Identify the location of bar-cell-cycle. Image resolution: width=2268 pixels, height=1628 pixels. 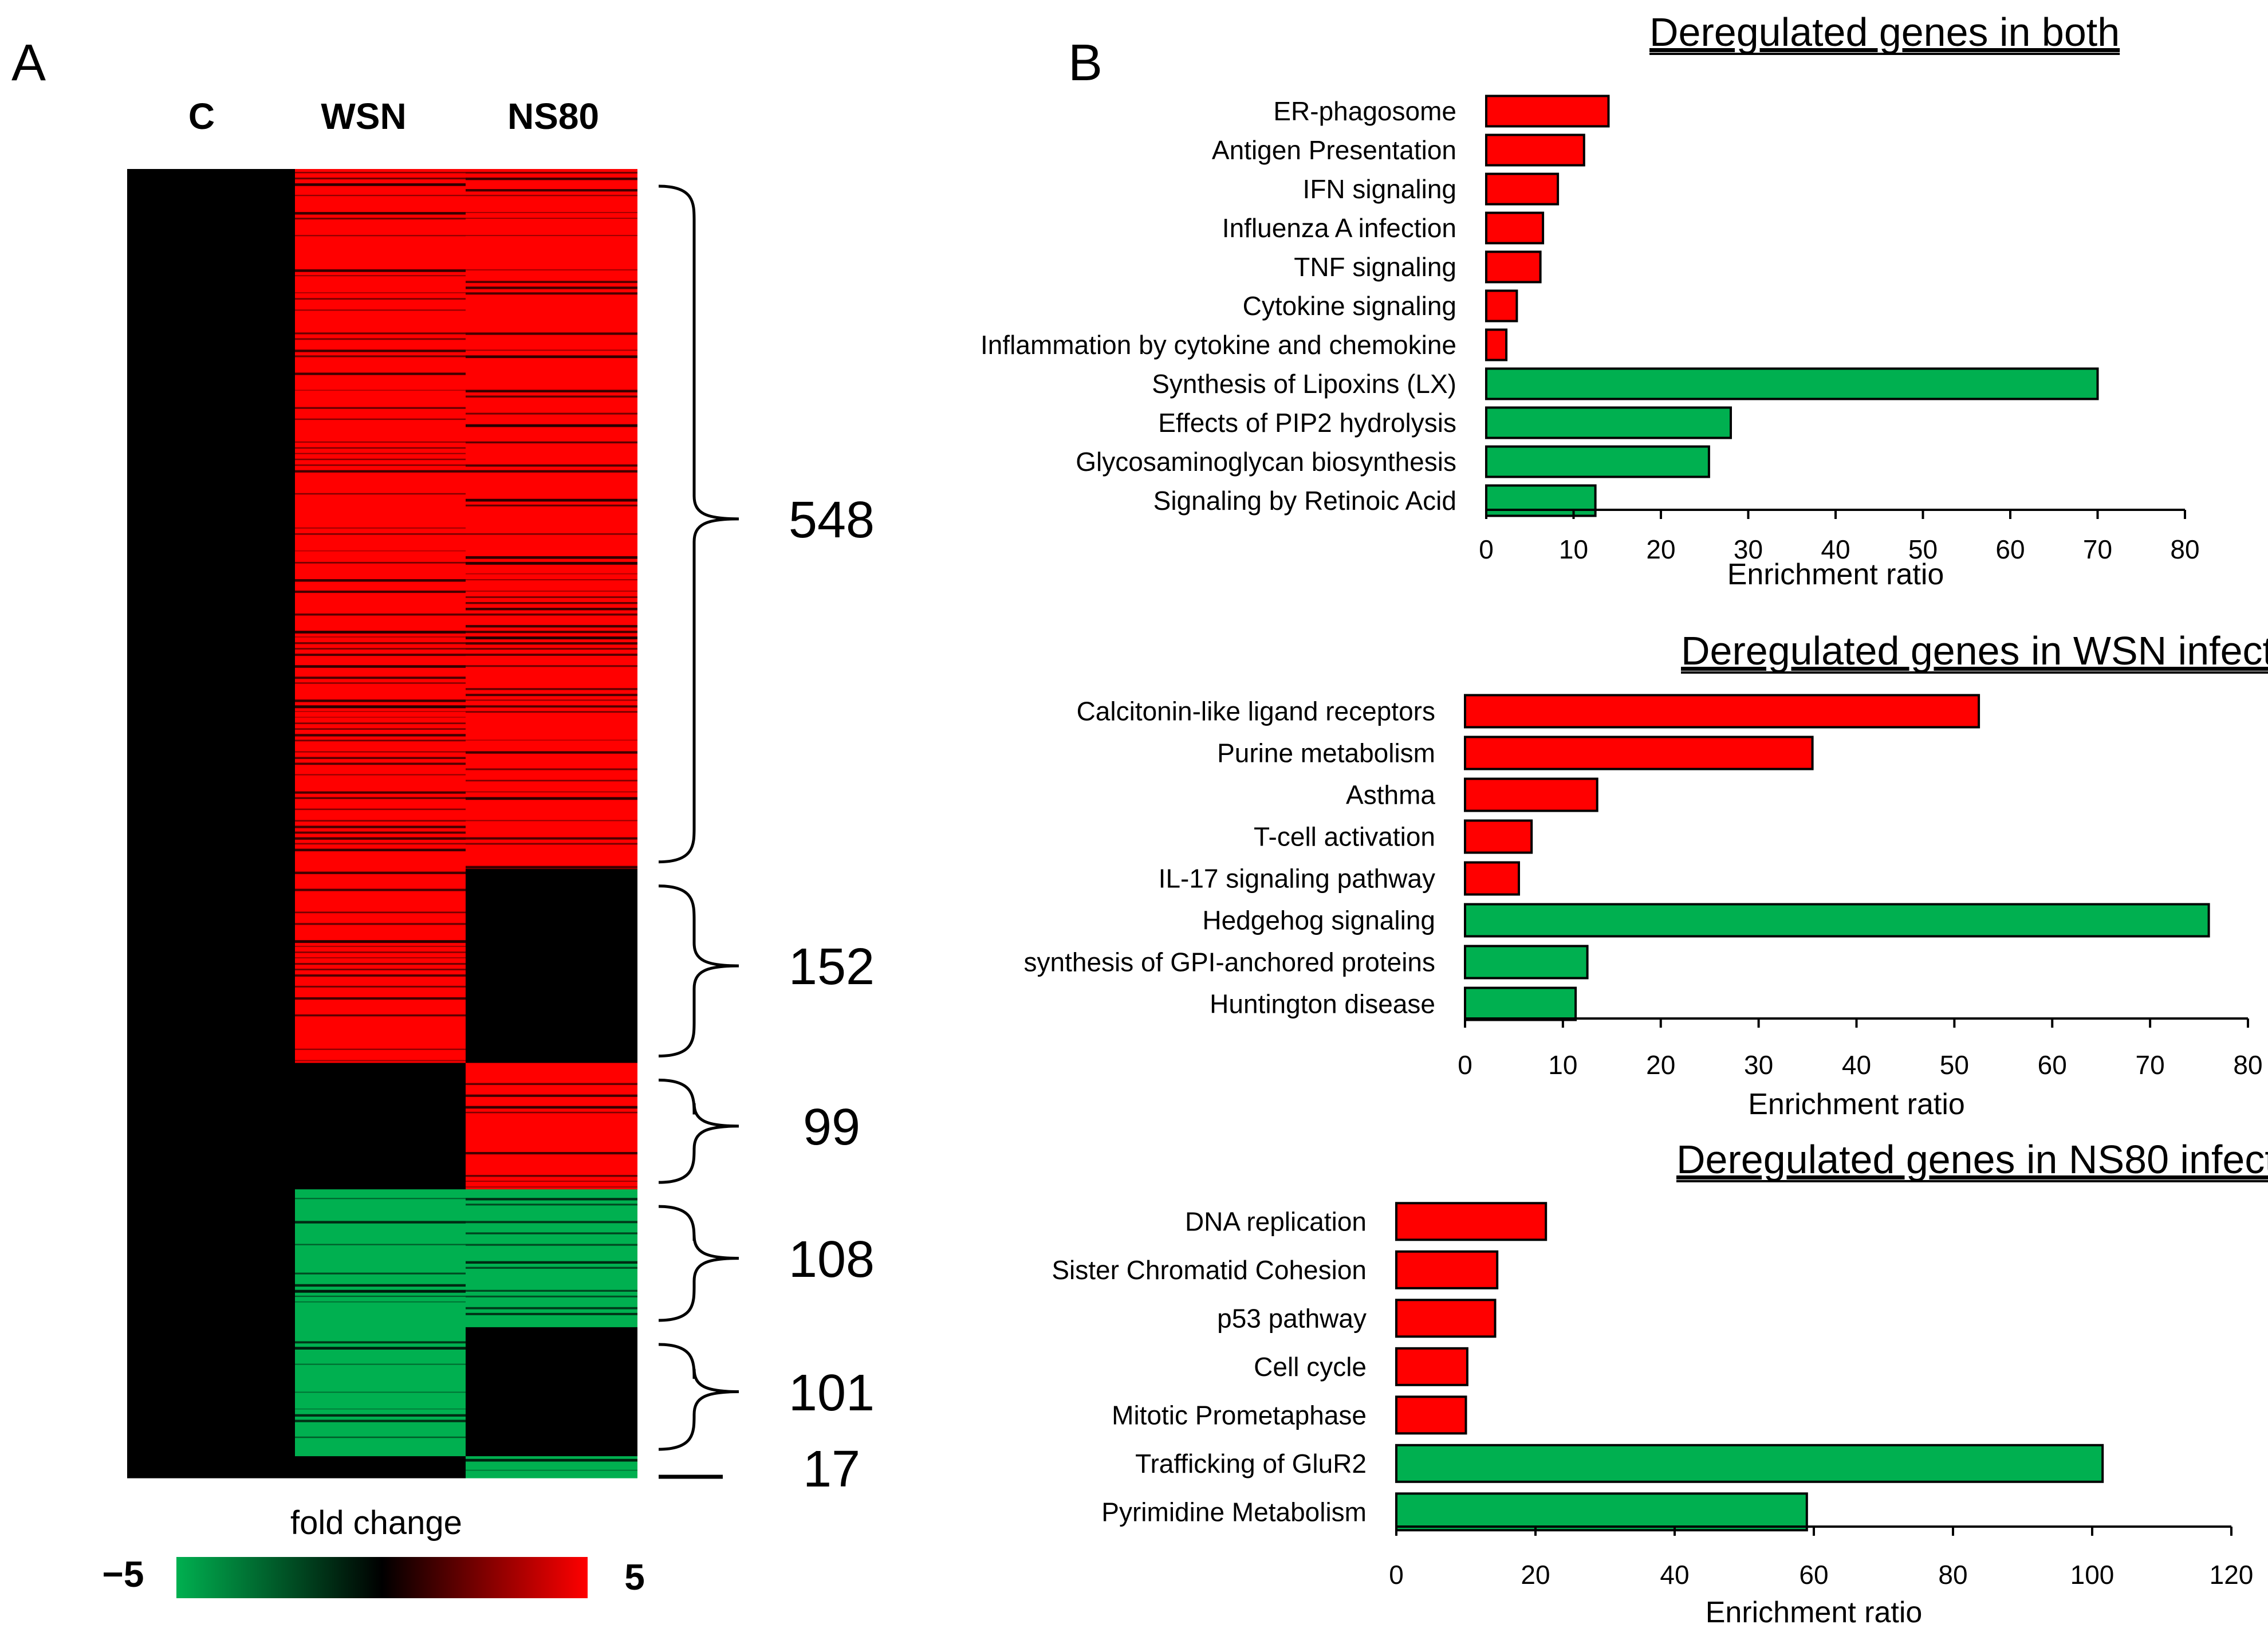
(1431, 1366).